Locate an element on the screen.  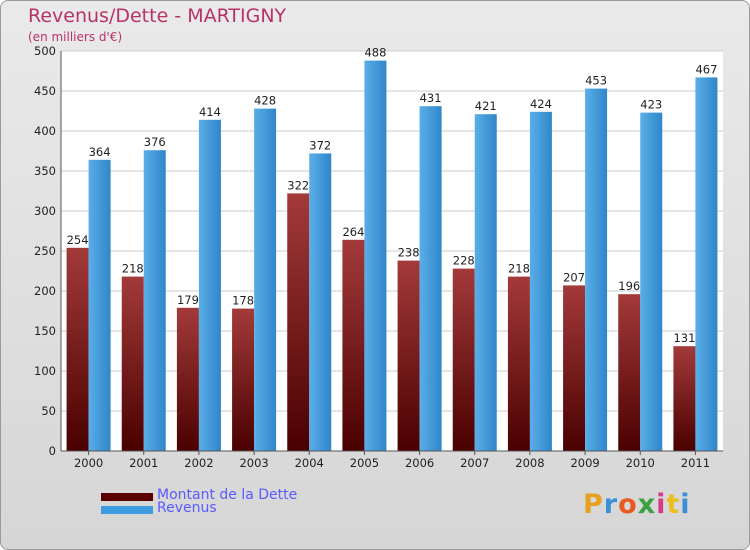
bar-debt-2005 is located at coordinates (353, 345).